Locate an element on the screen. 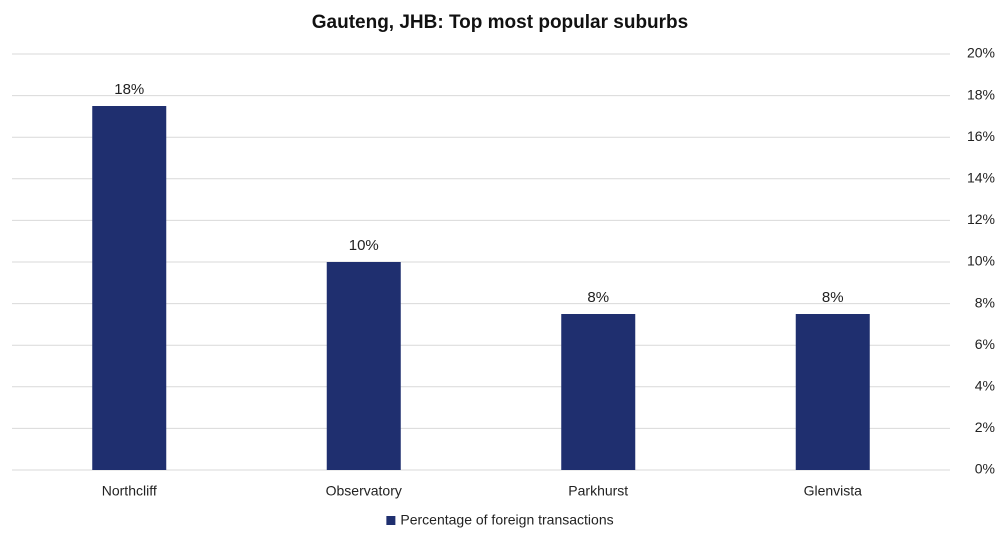  data-label: 18% is located at coordinates (129, 89).